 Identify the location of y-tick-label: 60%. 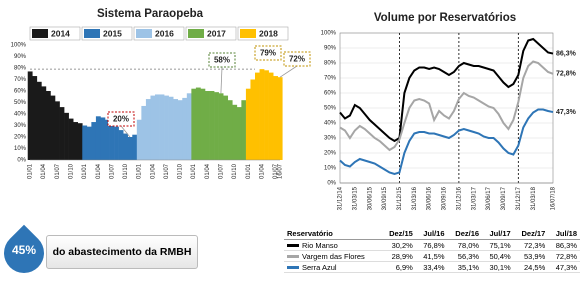
(20, 92).